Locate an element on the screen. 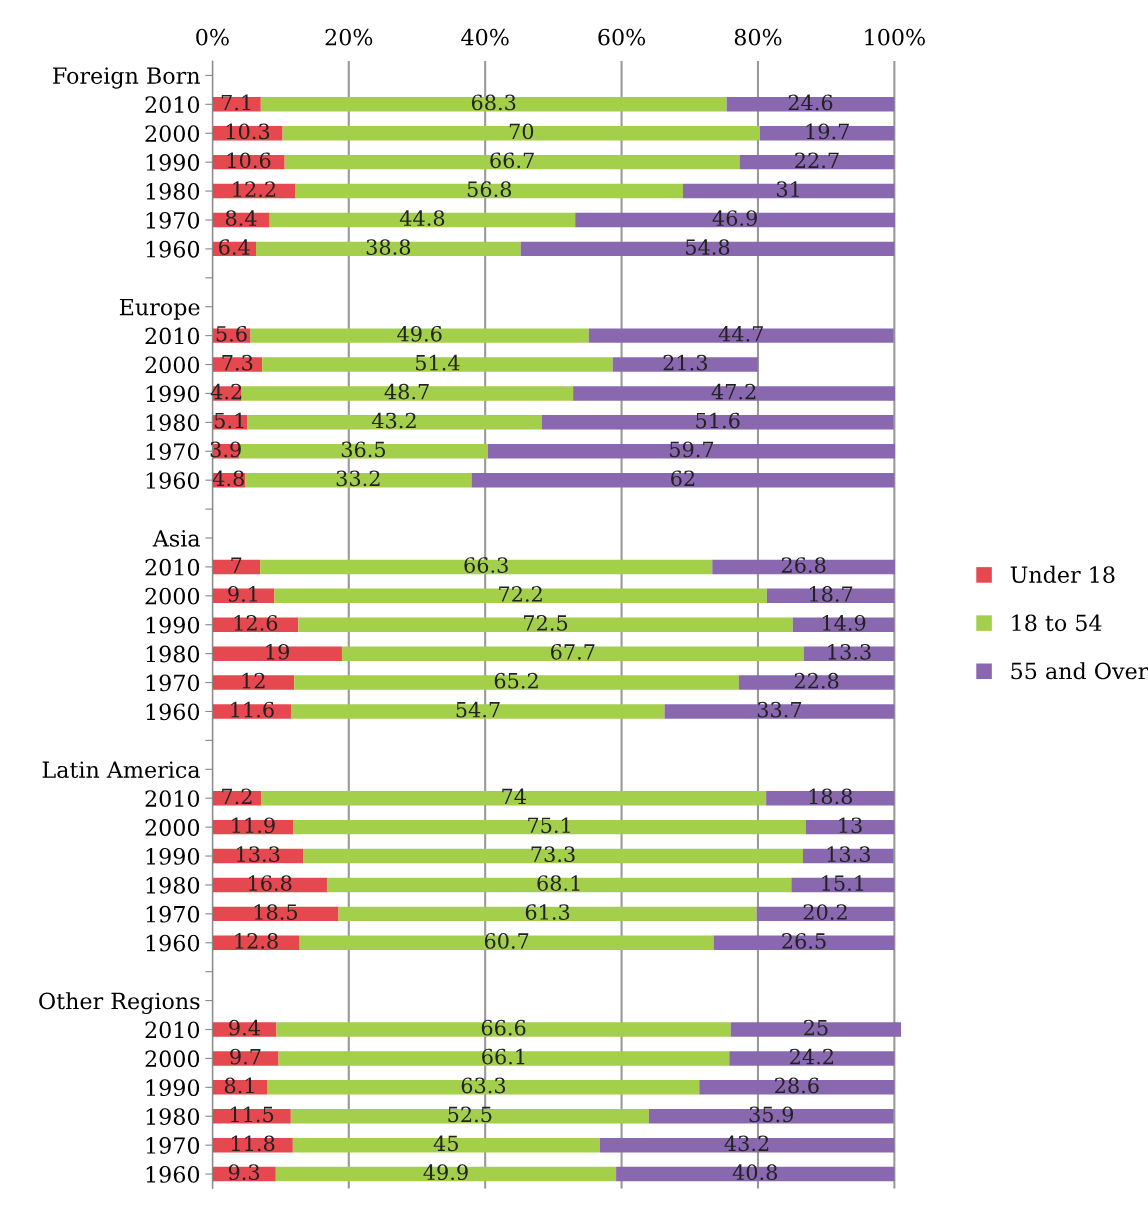 The image size is (1148, 1219). y-tick-label: Asia is located at coordinates (176, 538).